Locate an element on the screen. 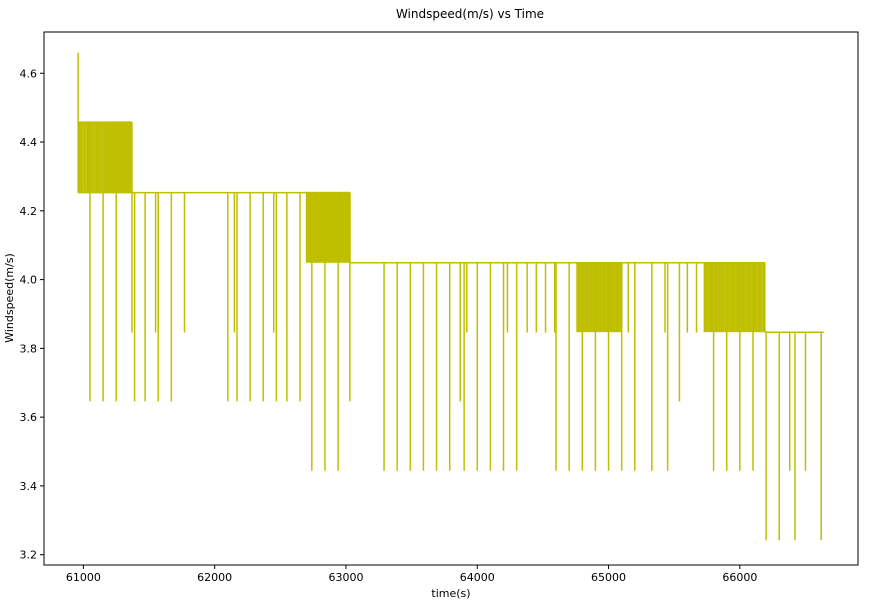 The image size is (891, 604). y-tick-label: 4.4 is located at coordinates (29, 142).